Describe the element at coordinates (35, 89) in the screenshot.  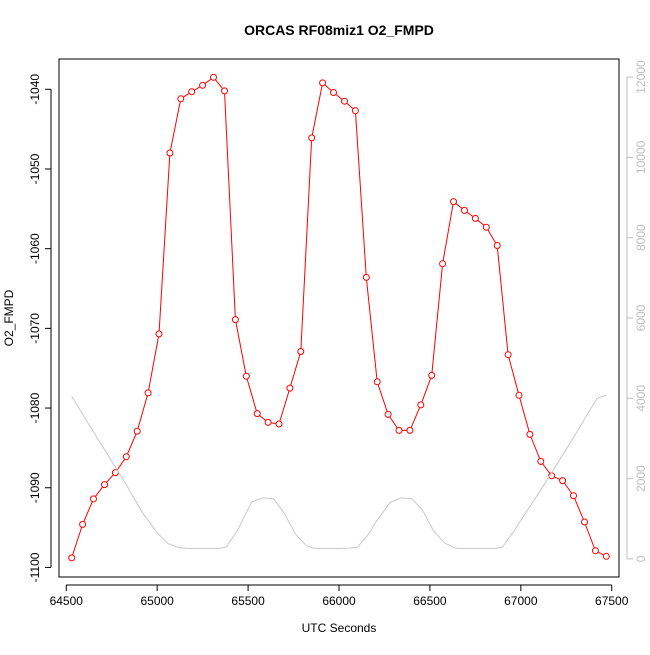
I see `y-tick-label: -1040` at that location.